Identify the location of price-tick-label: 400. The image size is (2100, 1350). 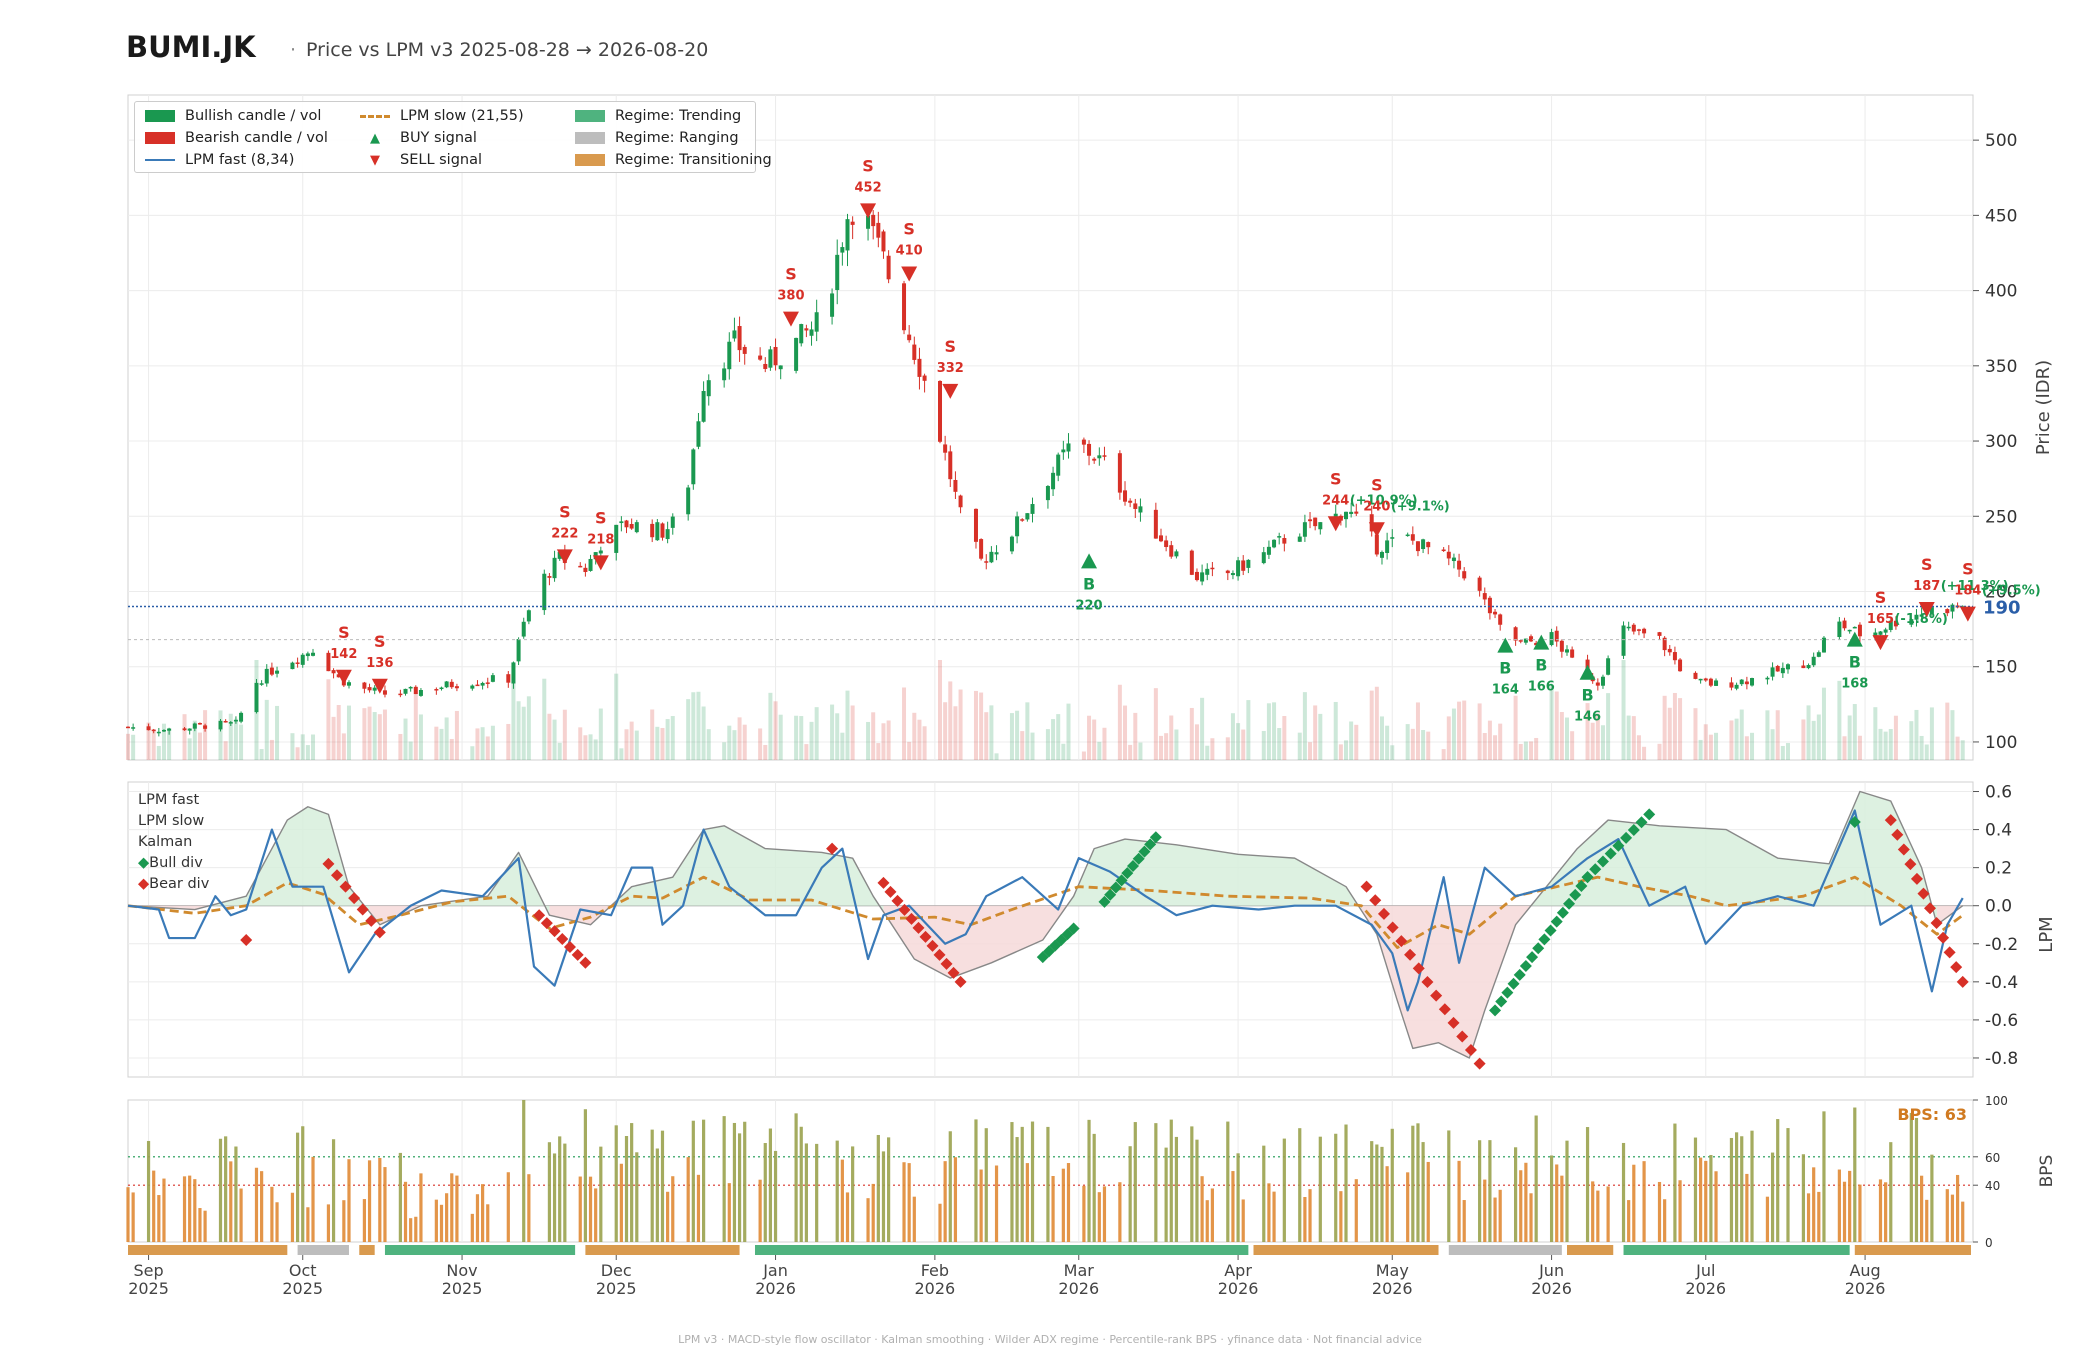
(2001, 292).